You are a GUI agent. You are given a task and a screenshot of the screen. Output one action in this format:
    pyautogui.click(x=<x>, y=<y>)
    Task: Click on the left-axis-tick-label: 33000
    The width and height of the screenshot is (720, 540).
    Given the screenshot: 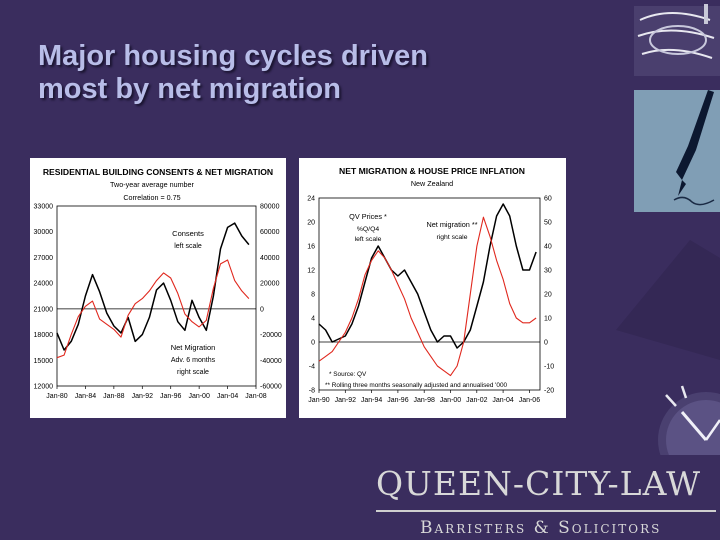 What is the action you would take?
    pyautogui.click(x=44, y=207)
    